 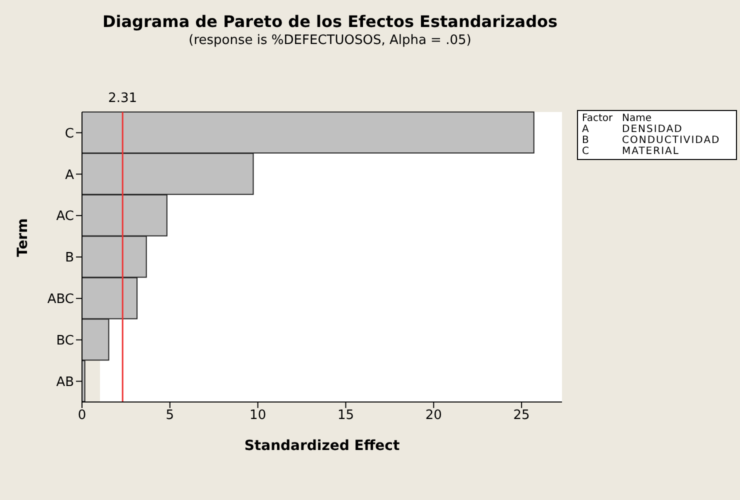 I want to click on y-tick-label: BC, so click(x=65, y=340).